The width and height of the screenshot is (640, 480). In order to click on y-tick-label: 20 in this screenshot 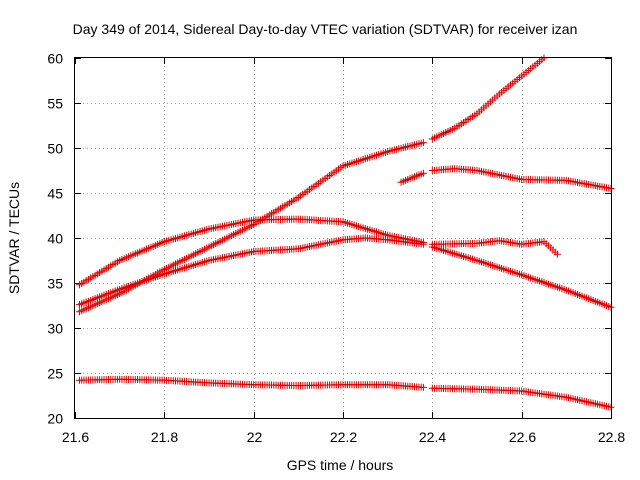, I will do `click(55, 419)`.